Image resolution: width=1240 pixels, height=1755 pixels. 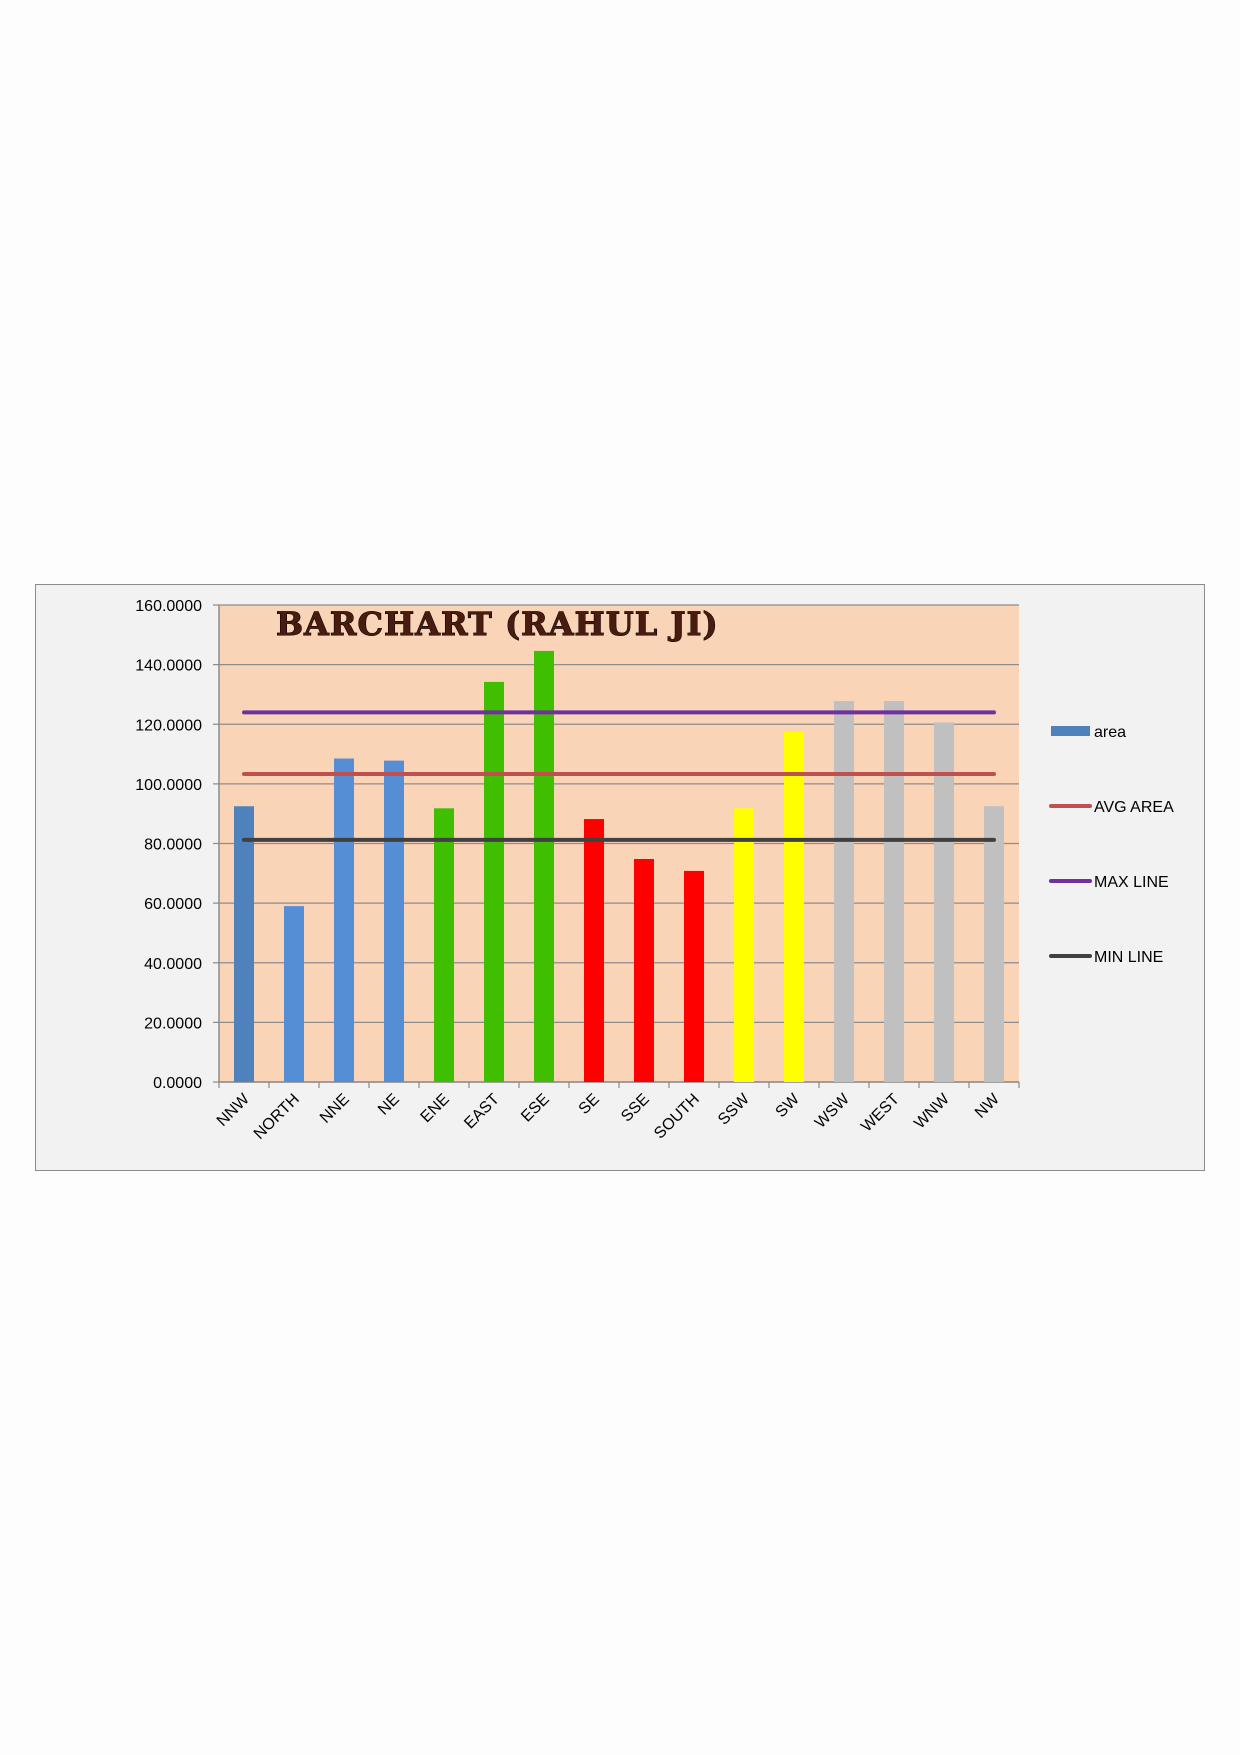 I want to click on category-label: ESE, so click(x=535, y=1108).